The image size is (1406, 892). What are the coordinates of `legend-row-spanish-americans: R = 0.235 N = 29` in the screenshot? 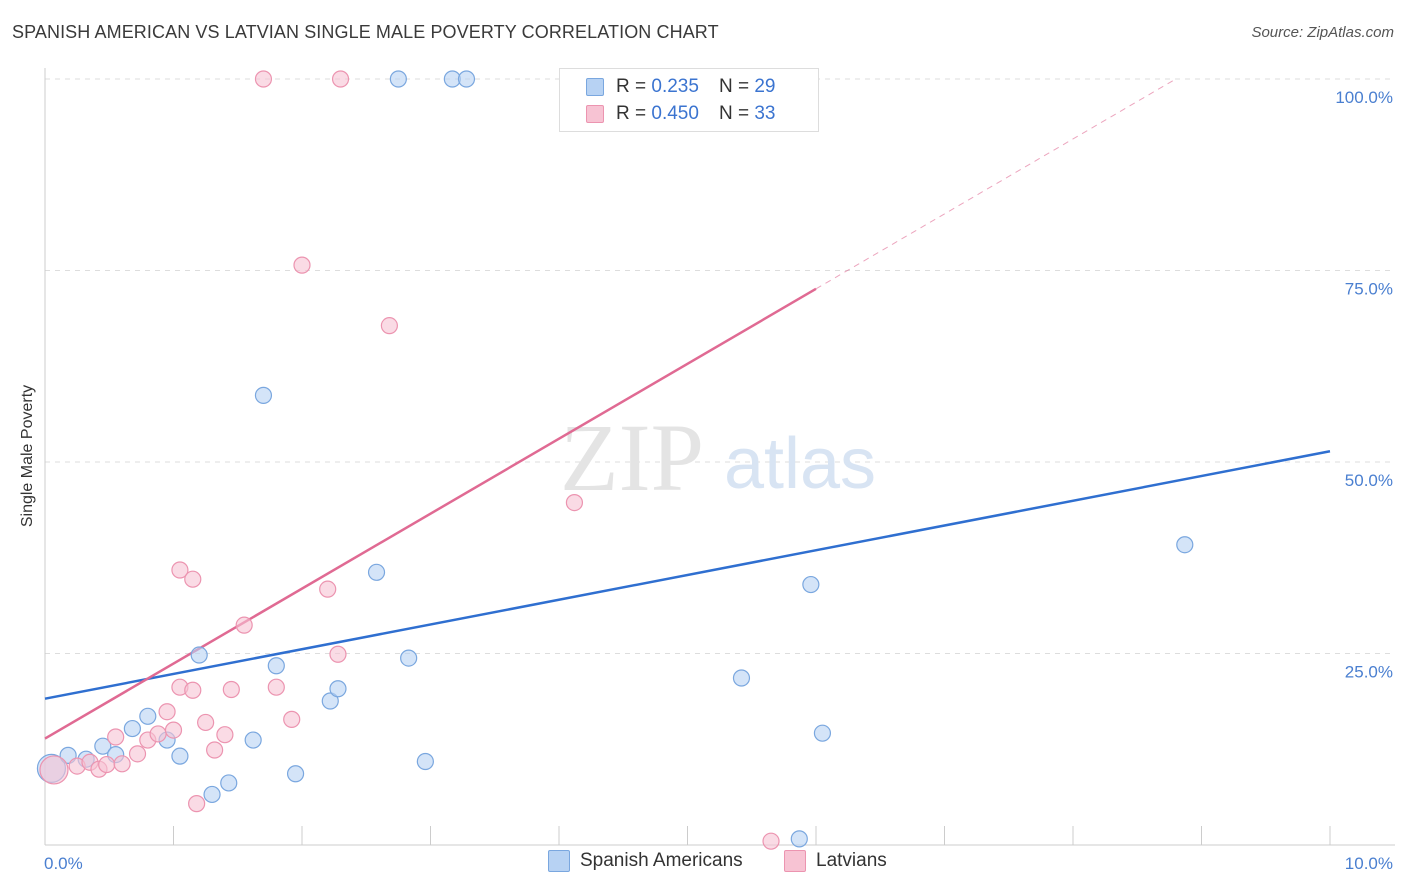 It's located at (680, 87).